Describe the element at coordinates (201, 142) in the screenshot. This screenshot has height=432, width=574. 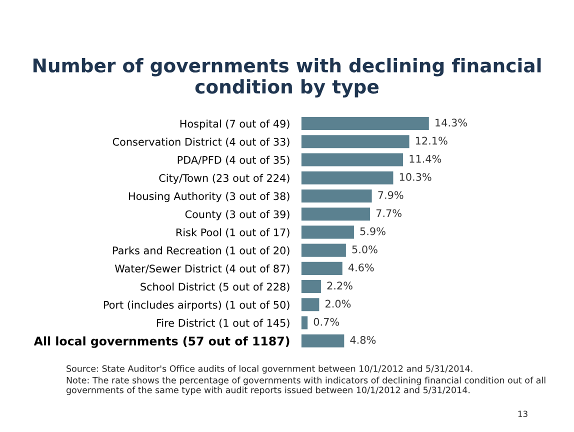
I see `y-tick-label: Conservation District (4 out of 33)` at that location.